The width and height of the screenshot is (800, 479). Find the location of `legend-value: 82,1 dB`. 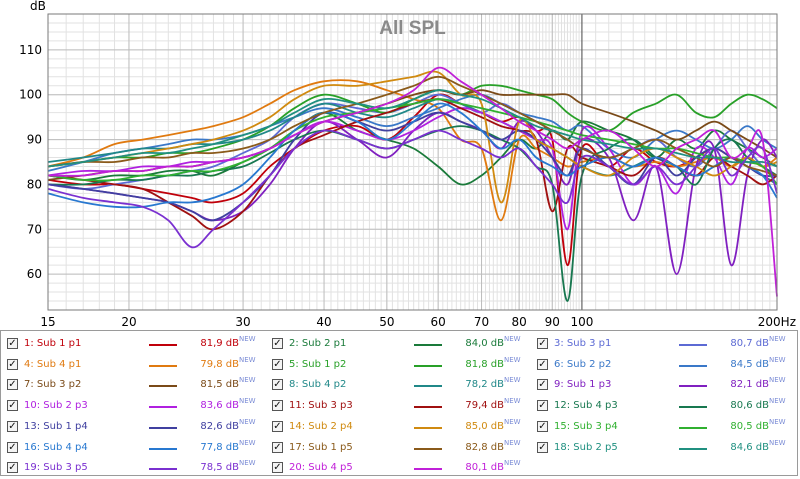

legend-value: 82,1 dB is located at coordinates (749, 385).